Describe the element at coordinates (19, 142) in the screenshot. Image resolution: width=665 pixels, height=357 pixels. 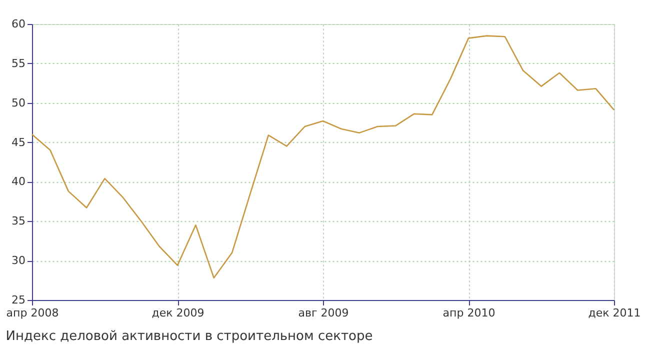
I see `y-tick-label: 45` at that location.